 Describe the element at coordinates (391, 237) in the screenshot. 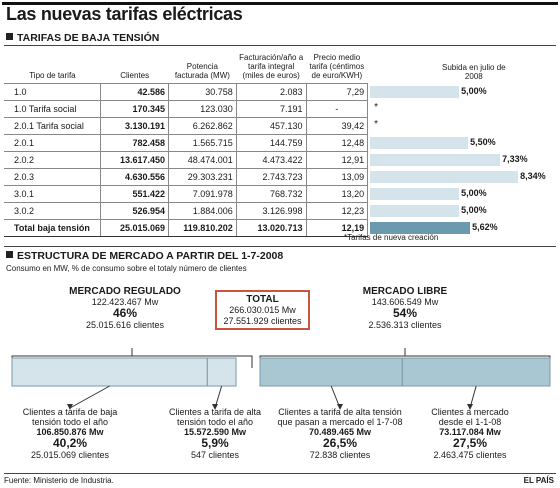

I see `footnote: *Tarifas de nueva creación` at that location.